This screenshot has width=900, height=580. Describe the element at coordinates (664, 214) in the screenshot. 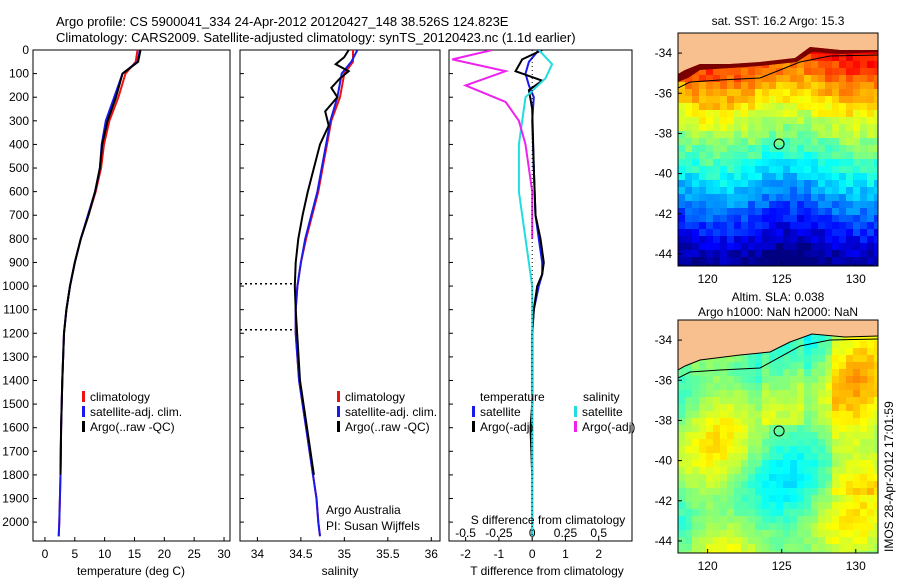

I see `map-y-tick-label: -42` at that location.